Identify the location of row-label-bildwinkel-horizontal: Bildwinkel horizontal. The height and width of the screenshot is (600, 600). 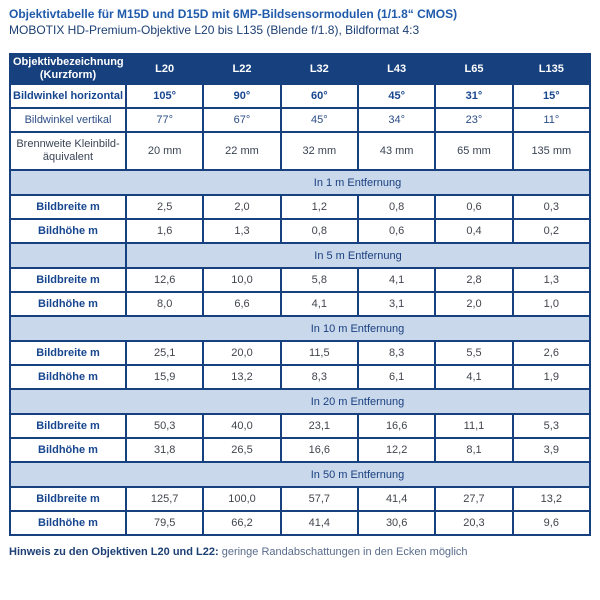
(68, 96).